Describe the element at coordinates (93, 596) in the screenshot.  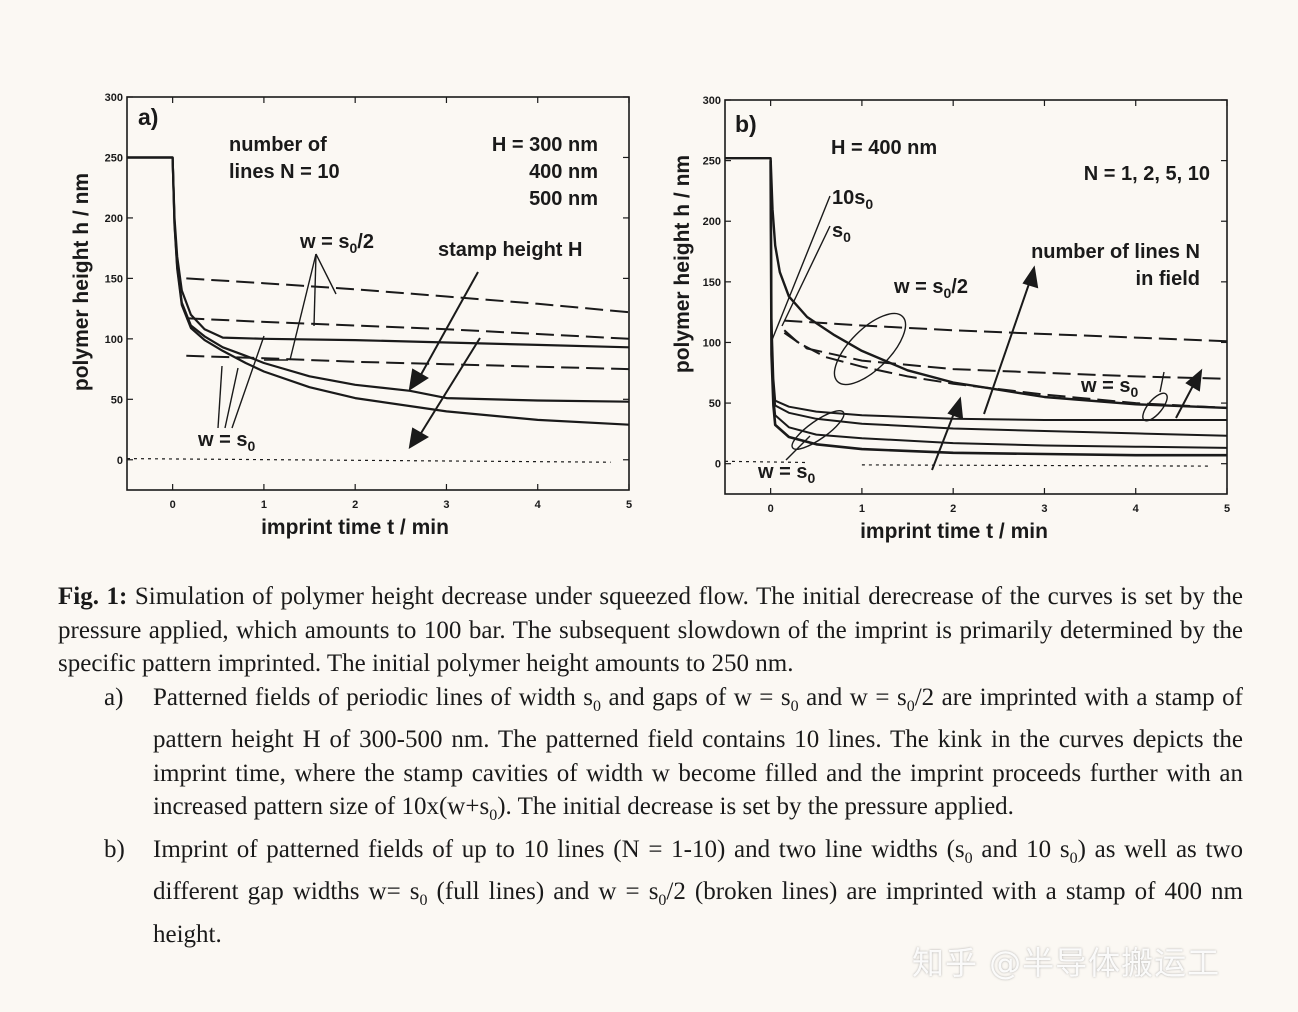
I see `fig-label: Fig. 1:` at that location.